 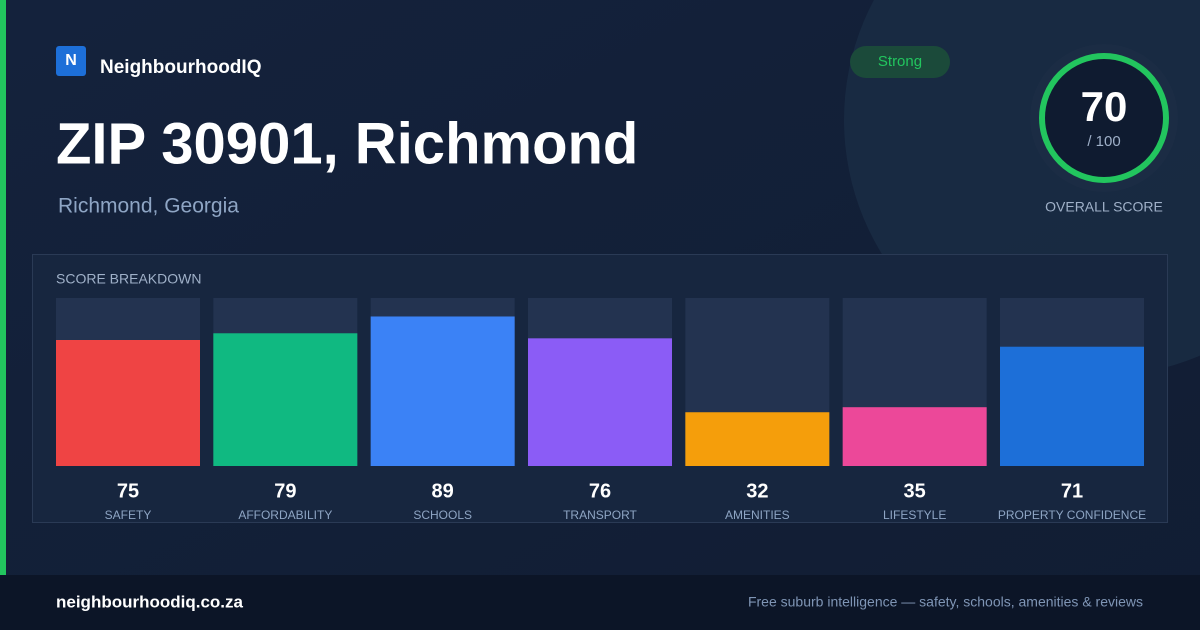 I want to click on bar-label: SCHOOLS, so click(x=442, y=515).